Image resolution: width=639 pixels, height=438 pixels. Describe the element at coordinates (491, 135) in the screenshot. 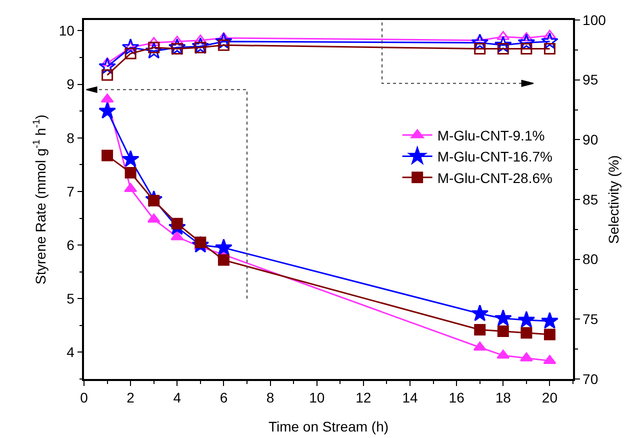

I see `legend-label: M-Glu-CNT-9.1%` at that location.